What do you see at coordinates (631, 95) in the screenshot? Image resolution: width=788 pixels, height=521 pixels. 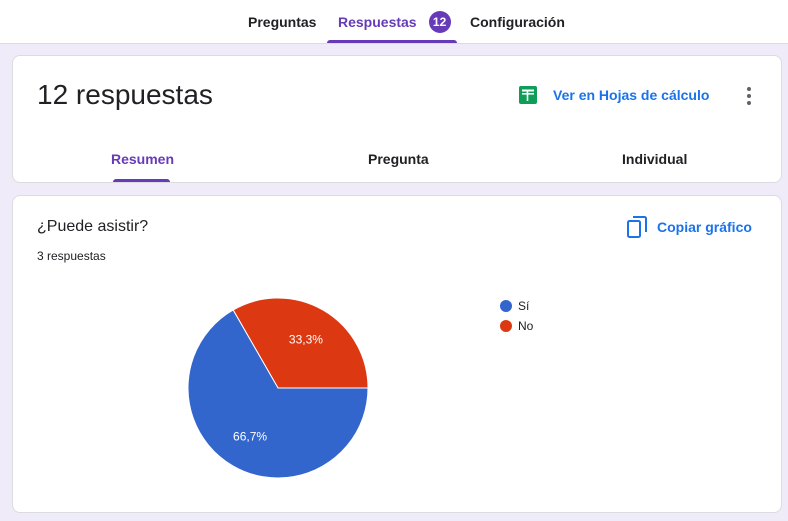 I see `view-in-sheets-label: Ver en Hojas de cálculo` at bounding box center [631, 95].